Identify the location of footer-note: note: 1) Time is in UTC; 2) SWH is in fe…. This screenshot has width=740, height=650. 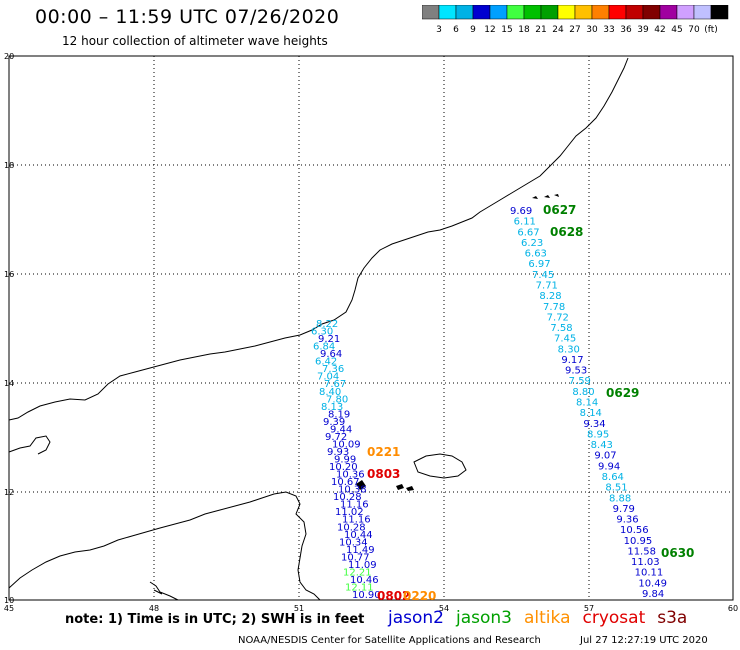
(215, 619).